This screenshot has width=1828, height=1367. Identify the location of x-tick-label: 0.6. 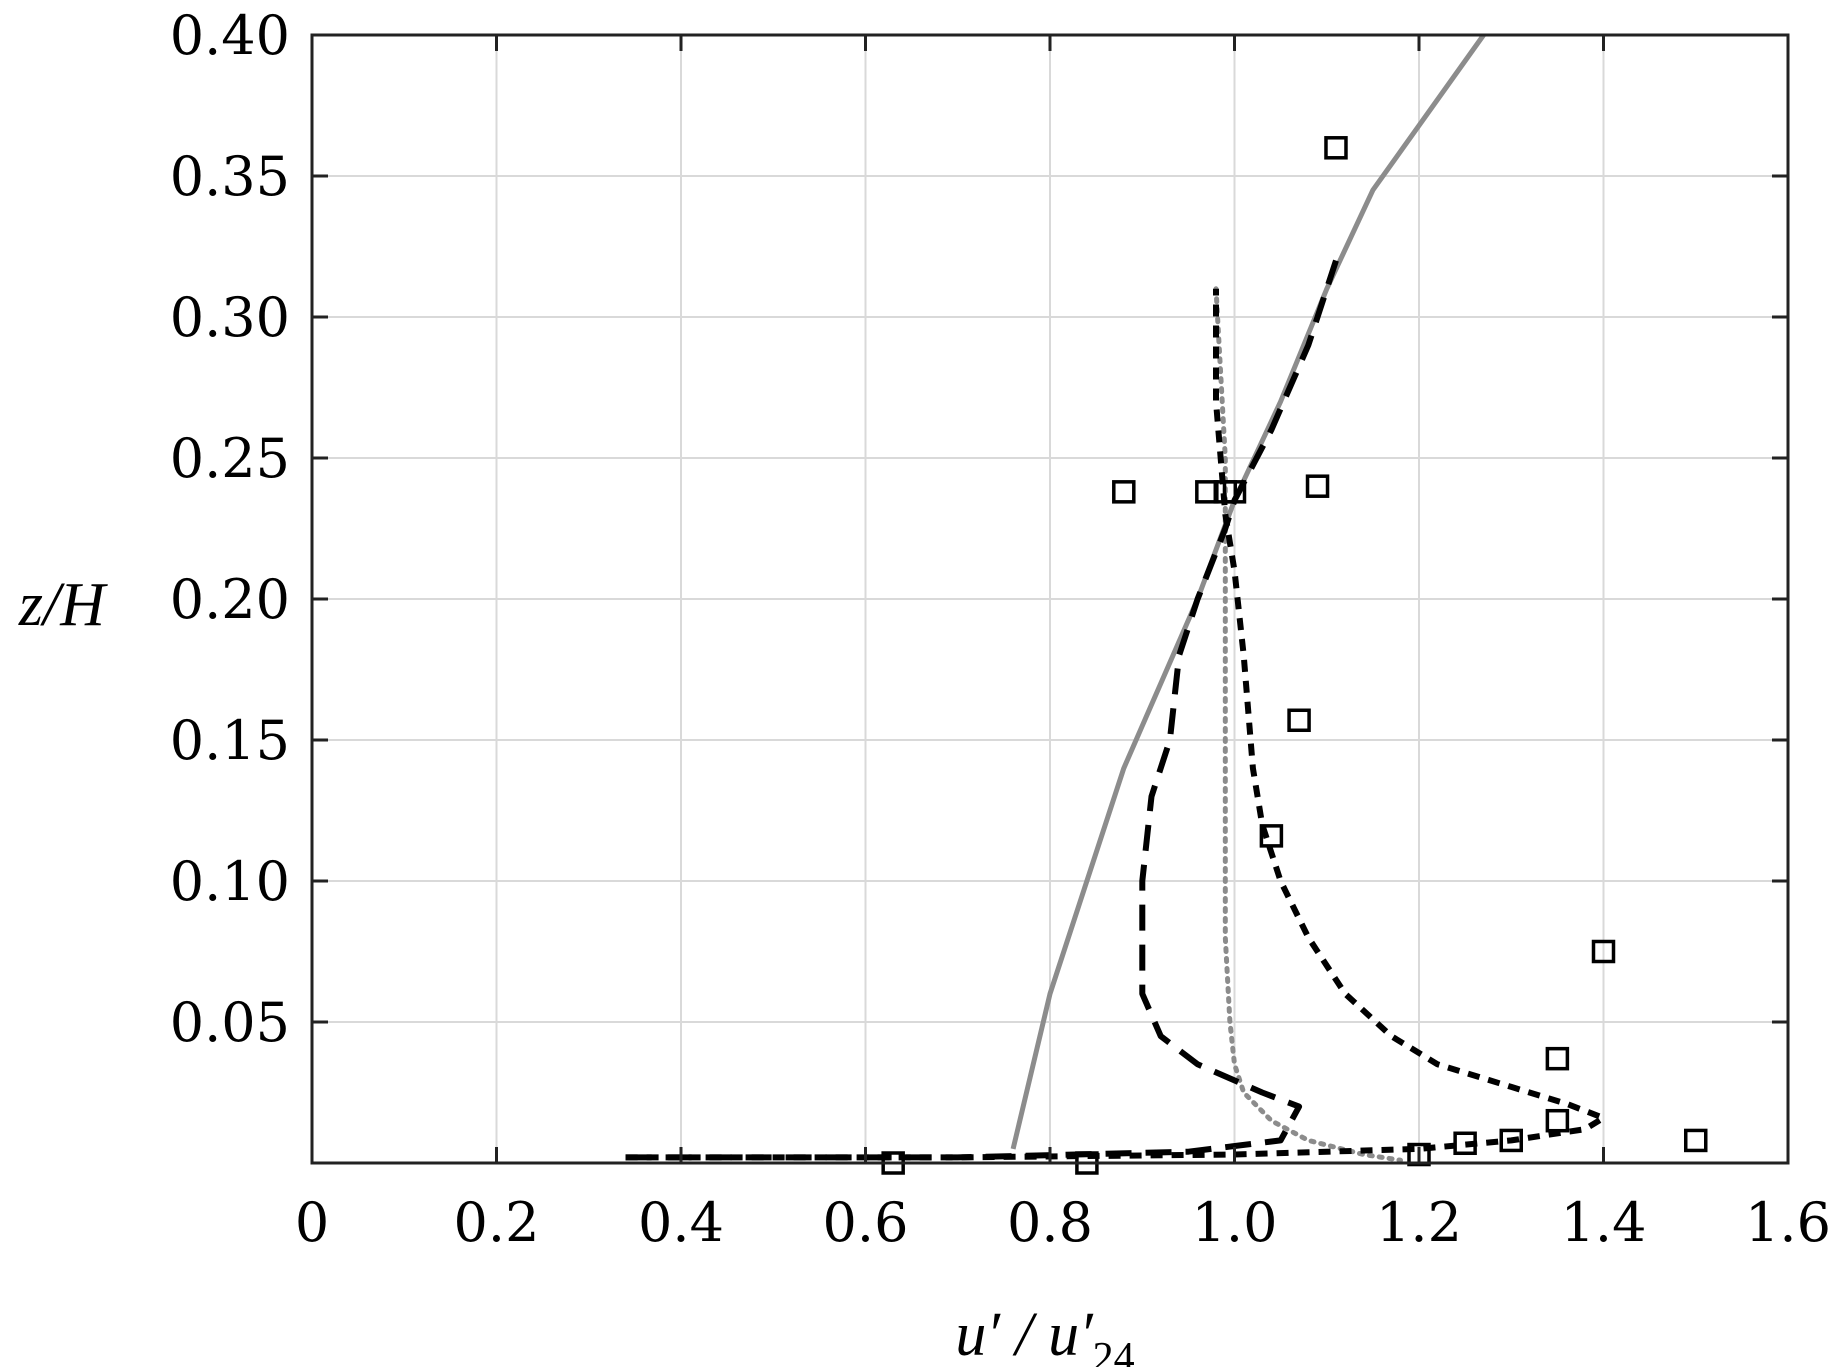
(866, 1222).